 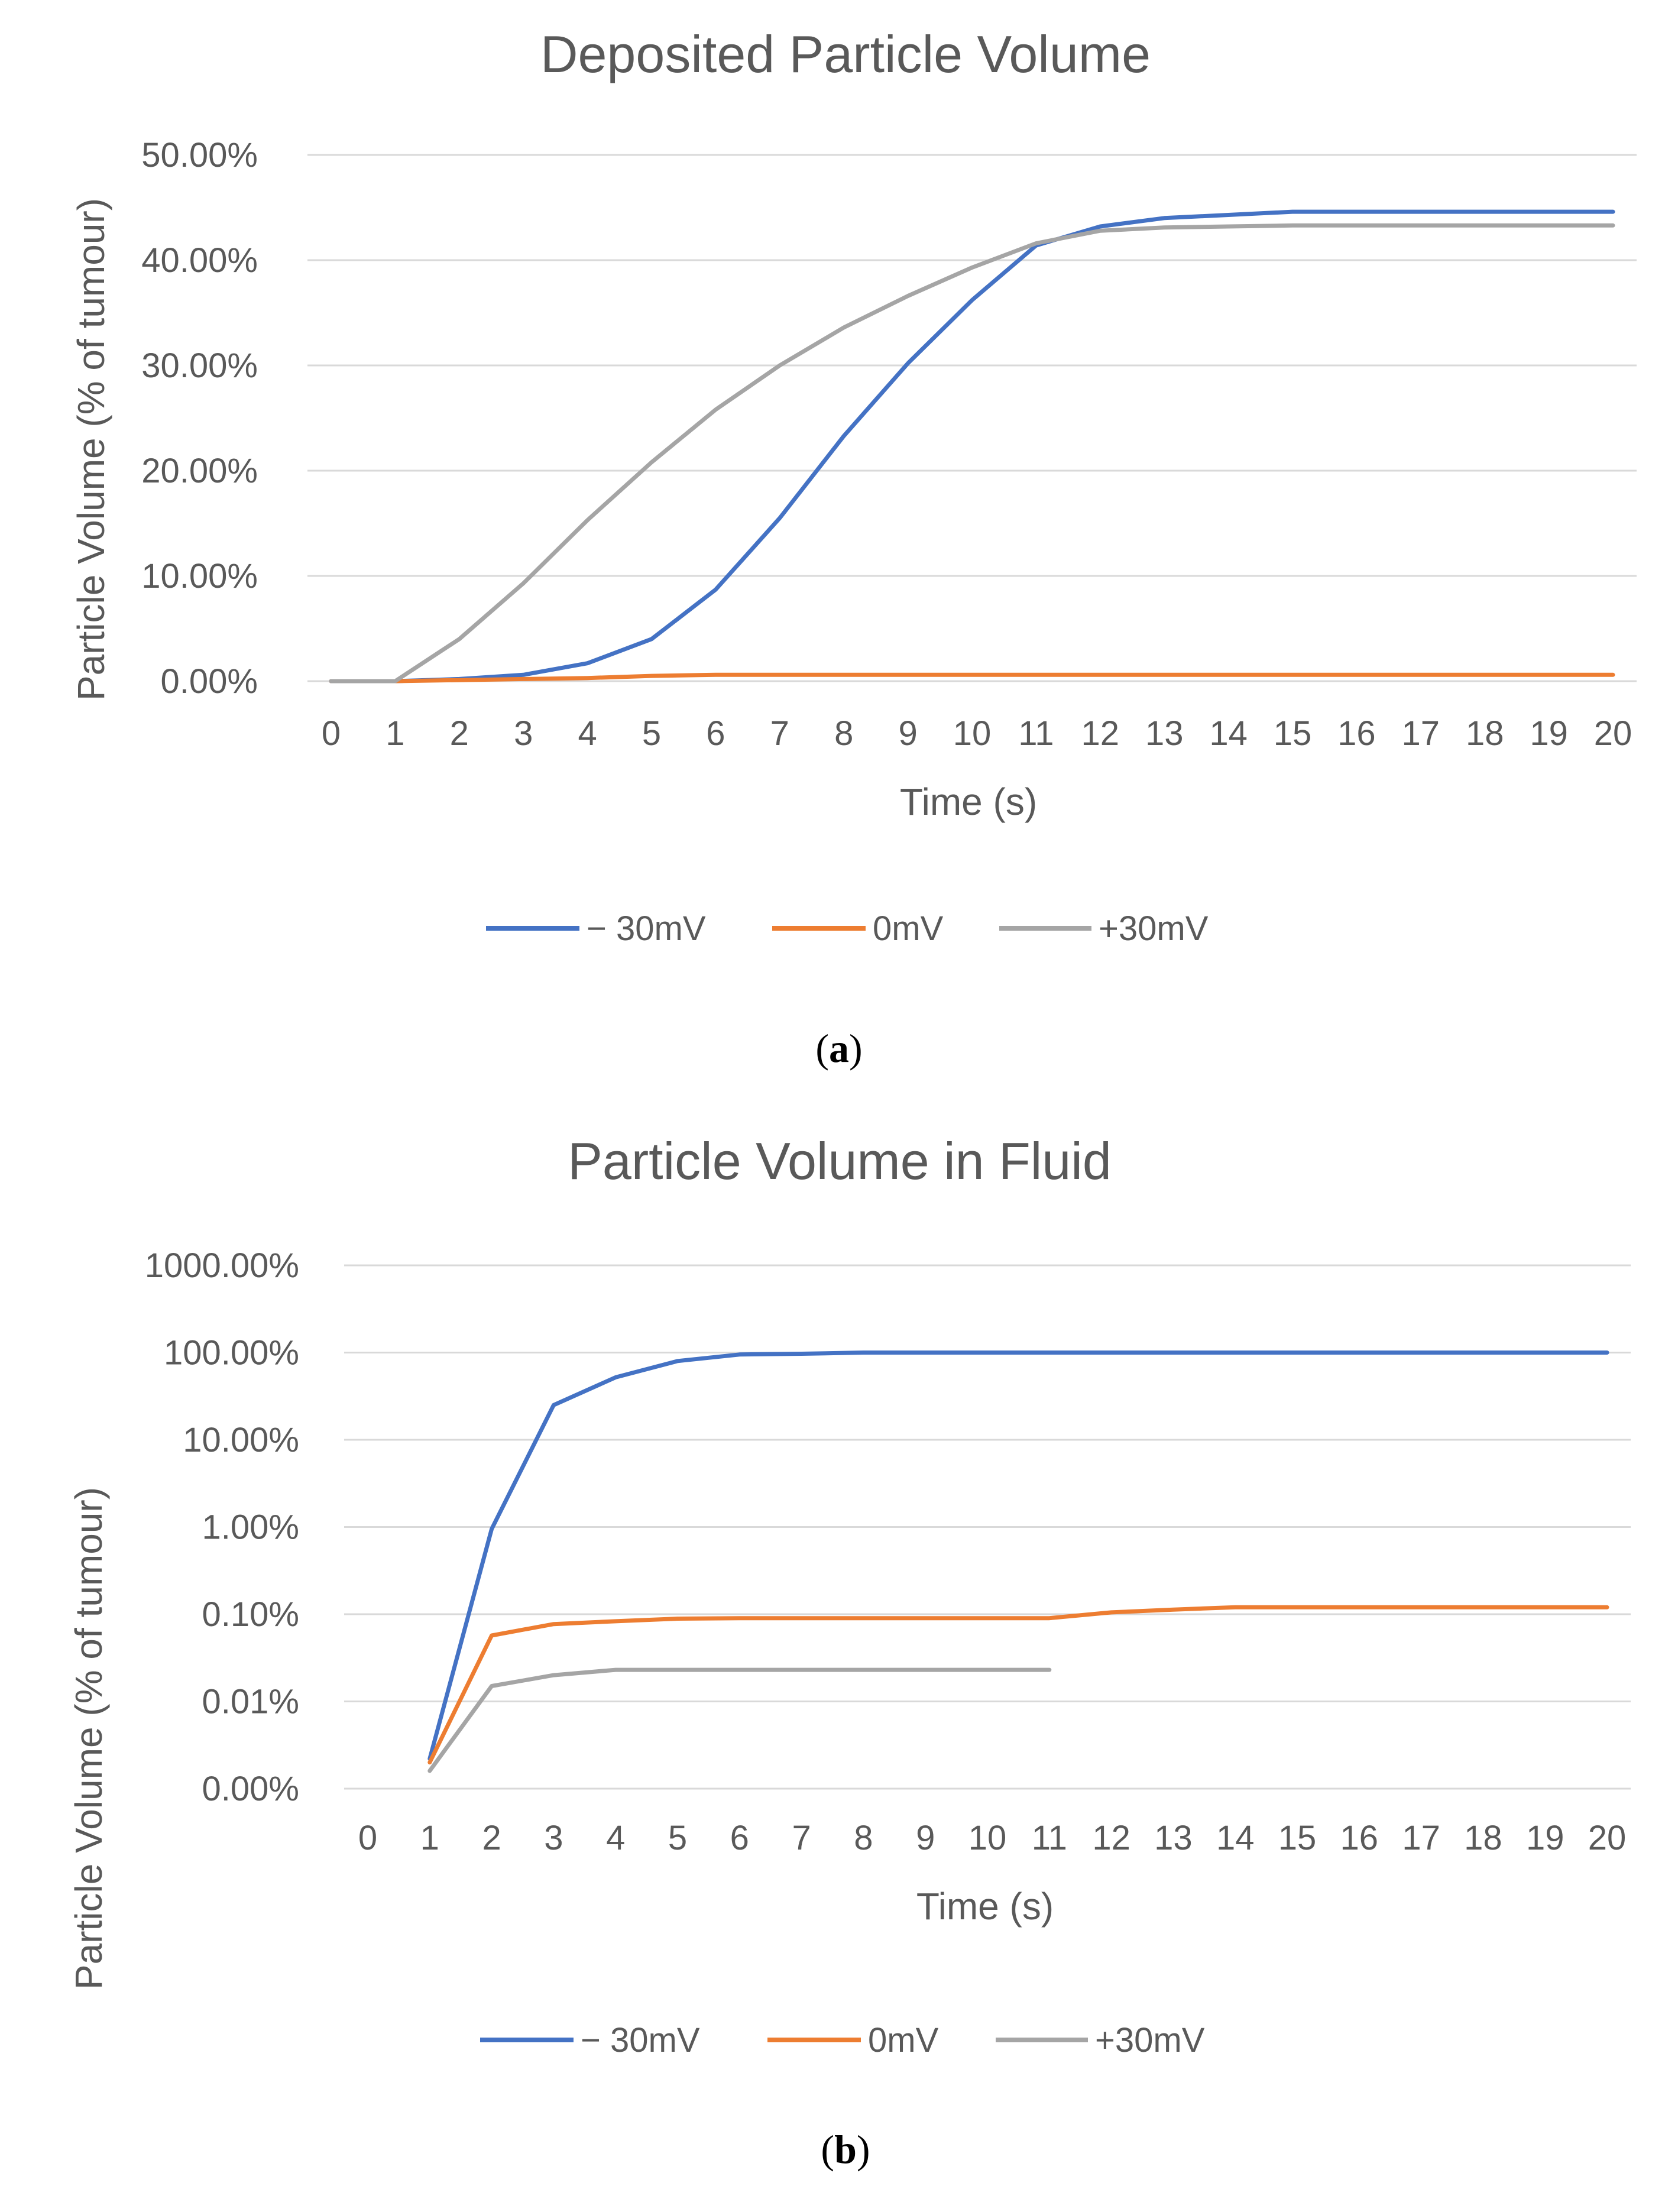 I want to click on x-tick-label: 19, so click(x=1549, y=733).